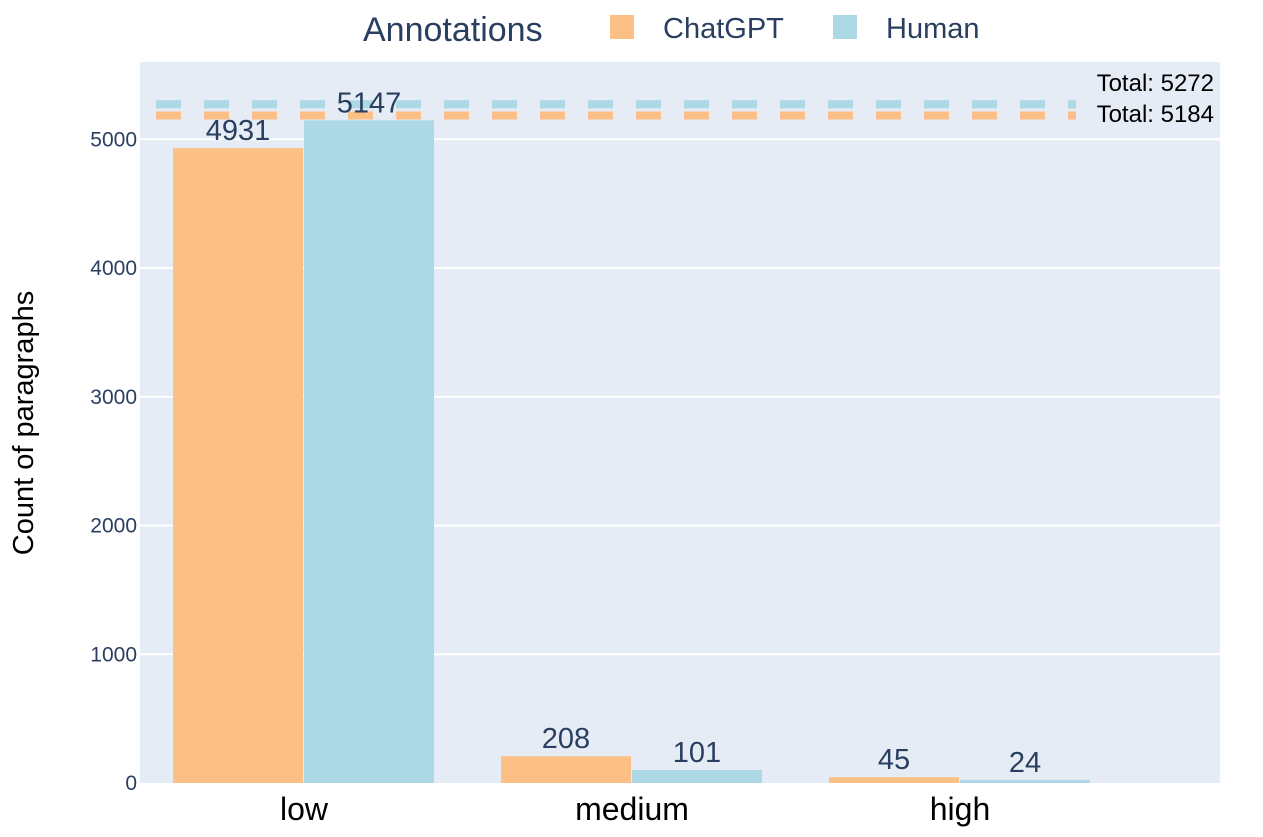 This screenshot has height=837, width=1263. Describe the element at coordinates (845, 27) in the screenshot. I see `legend-swatch-human` at that location.